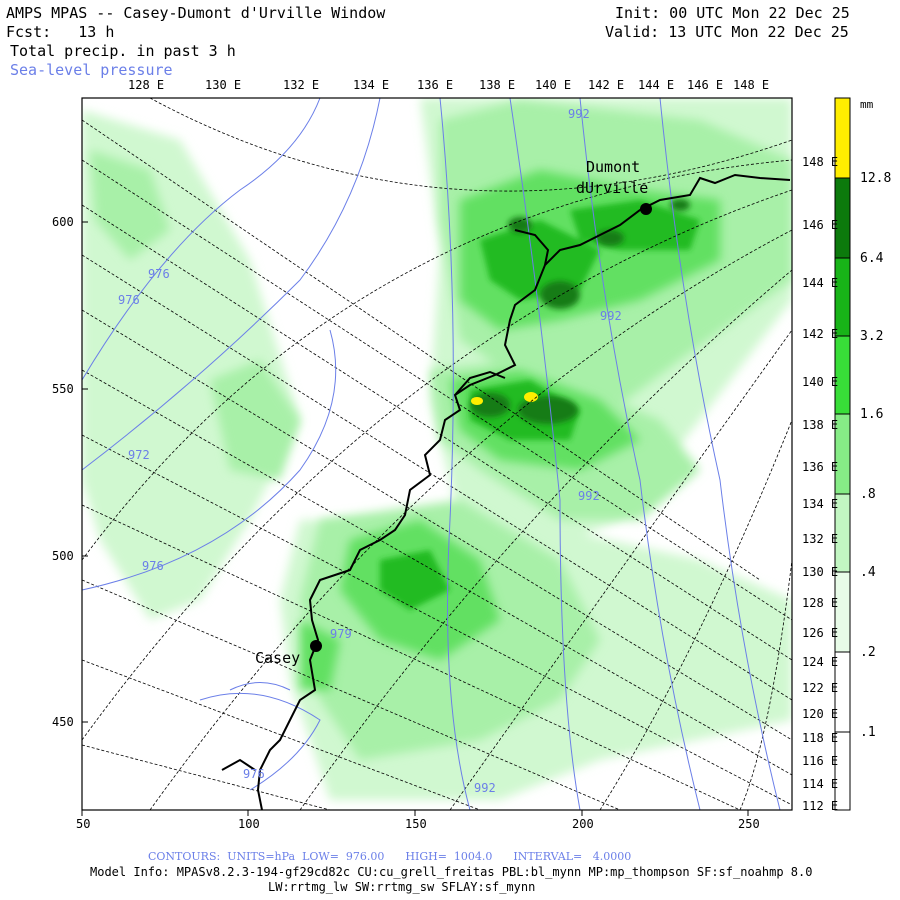  I want to click on right-lon-label: 148 E, so click(820, 162).